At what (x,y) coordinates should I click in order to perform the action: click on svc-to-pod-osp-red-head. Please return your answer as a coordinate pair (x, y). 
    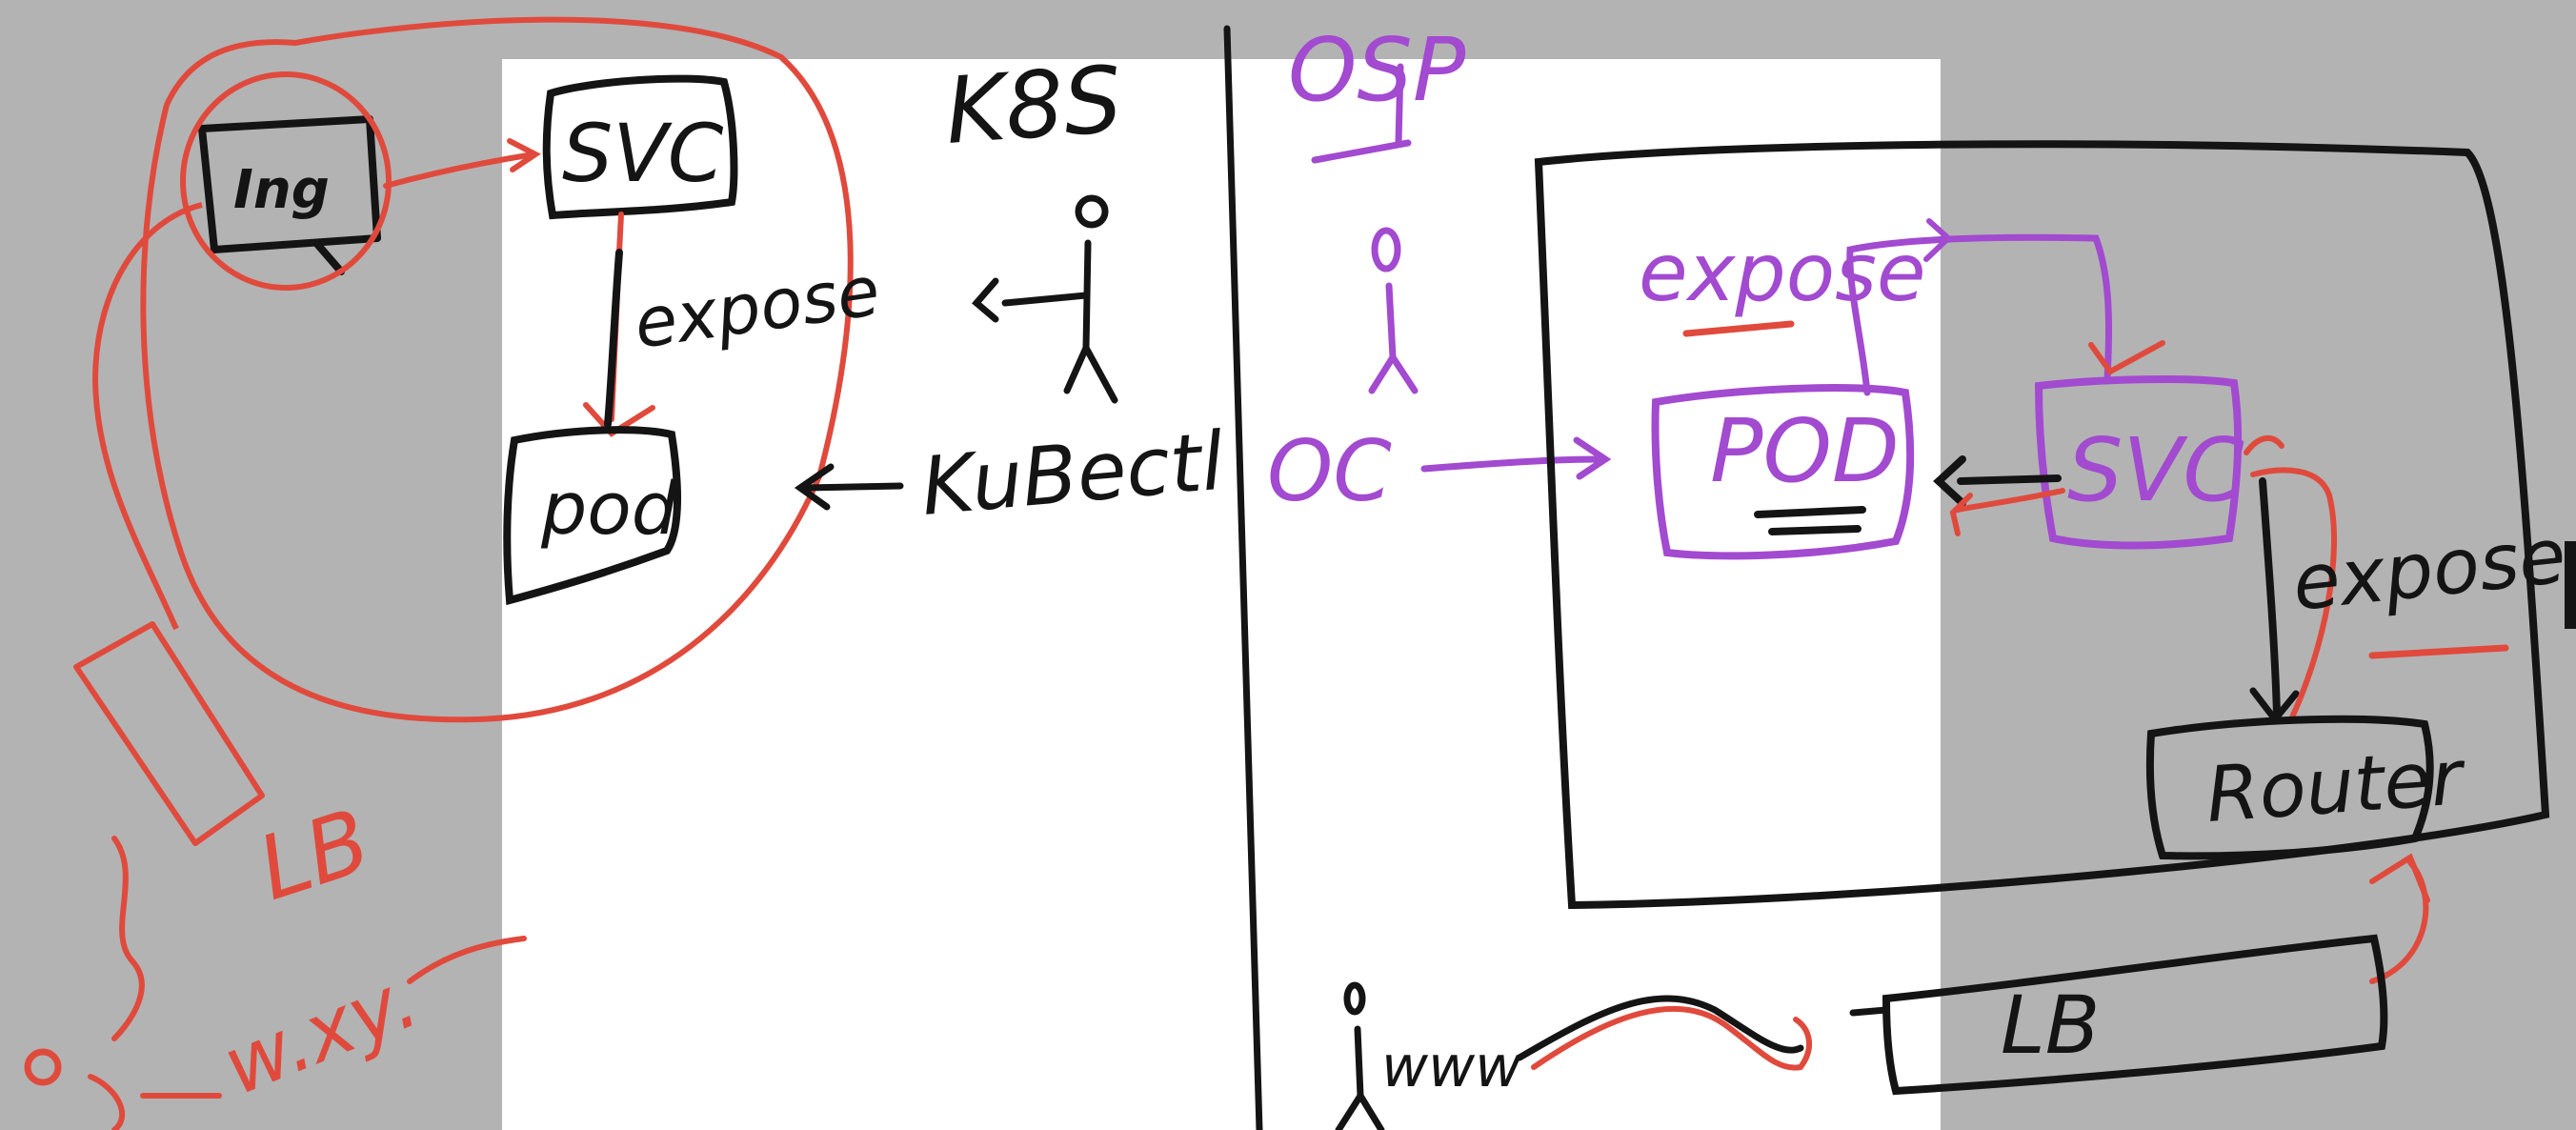
    Looking at the image, I should click on (1961, 514).